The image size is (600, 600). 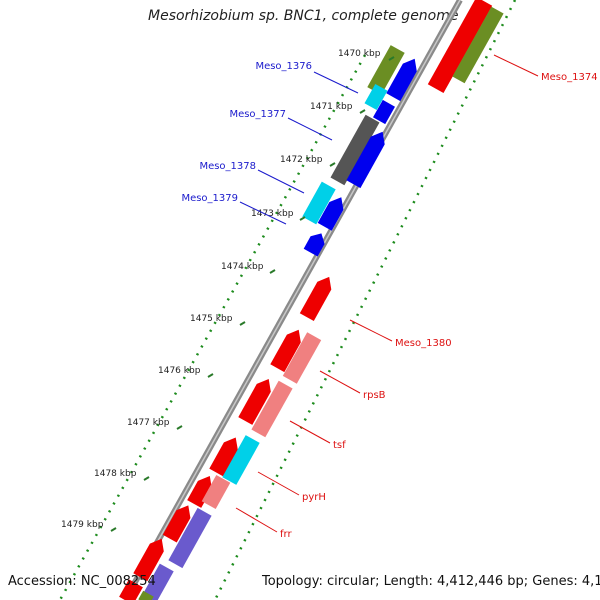 What do you see at coordinates (314, 497) in the screenshot?
I see `gene-label-pyrh: pyrH` at bounding box center [314, 497].